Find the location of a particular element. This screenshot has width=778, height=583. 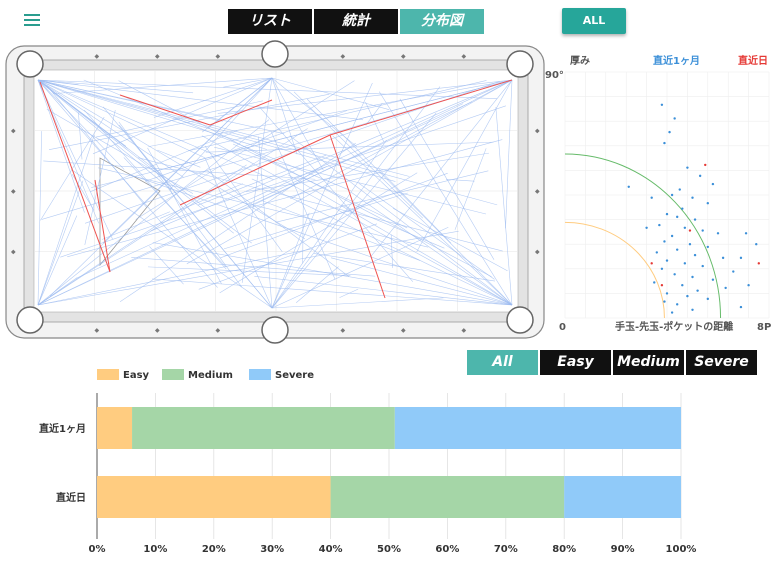

tab-distribution: 分布図 is located at coordinates (442, 21).